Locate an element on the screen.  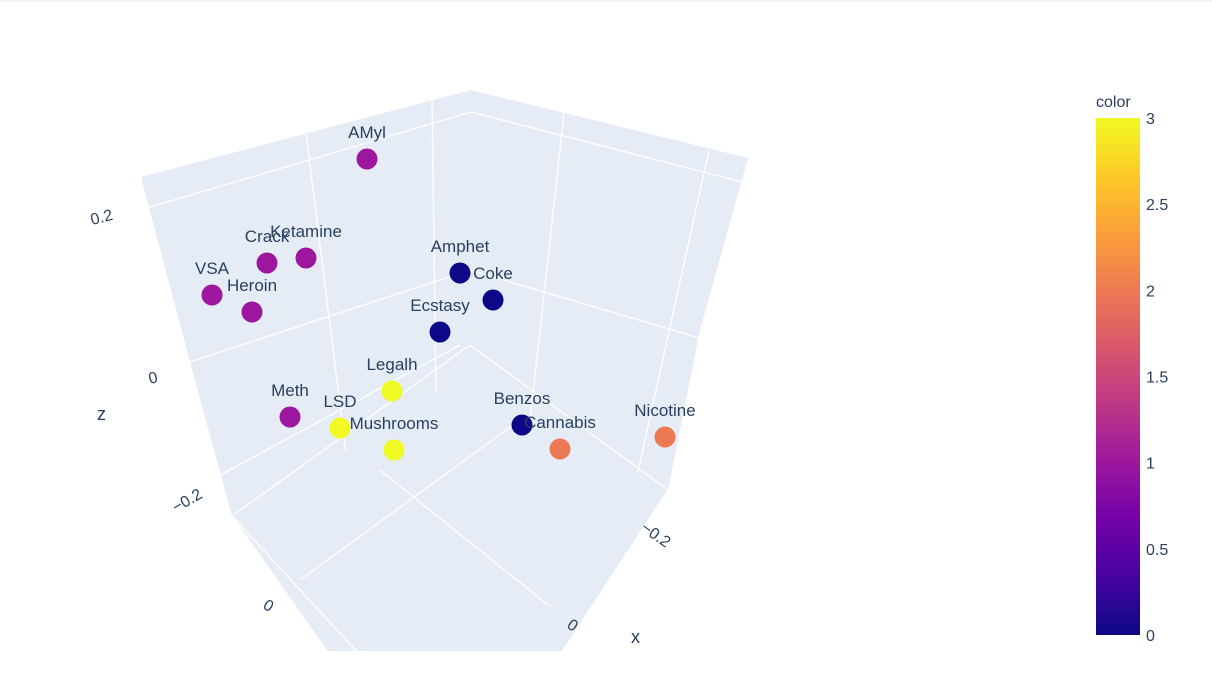
colorbar-title: color is located at coordinates (1113, 102).